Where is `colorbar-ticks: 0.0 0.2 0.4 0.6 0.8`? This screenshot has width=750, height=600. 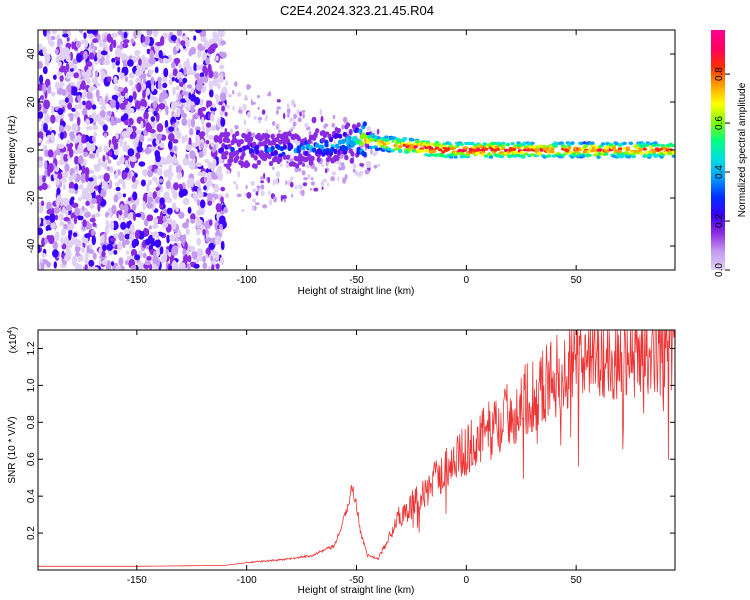 colorbar-ticks: 0.0 0.2 0.4 0.6 0.8 is located at coordinates (722, 172).